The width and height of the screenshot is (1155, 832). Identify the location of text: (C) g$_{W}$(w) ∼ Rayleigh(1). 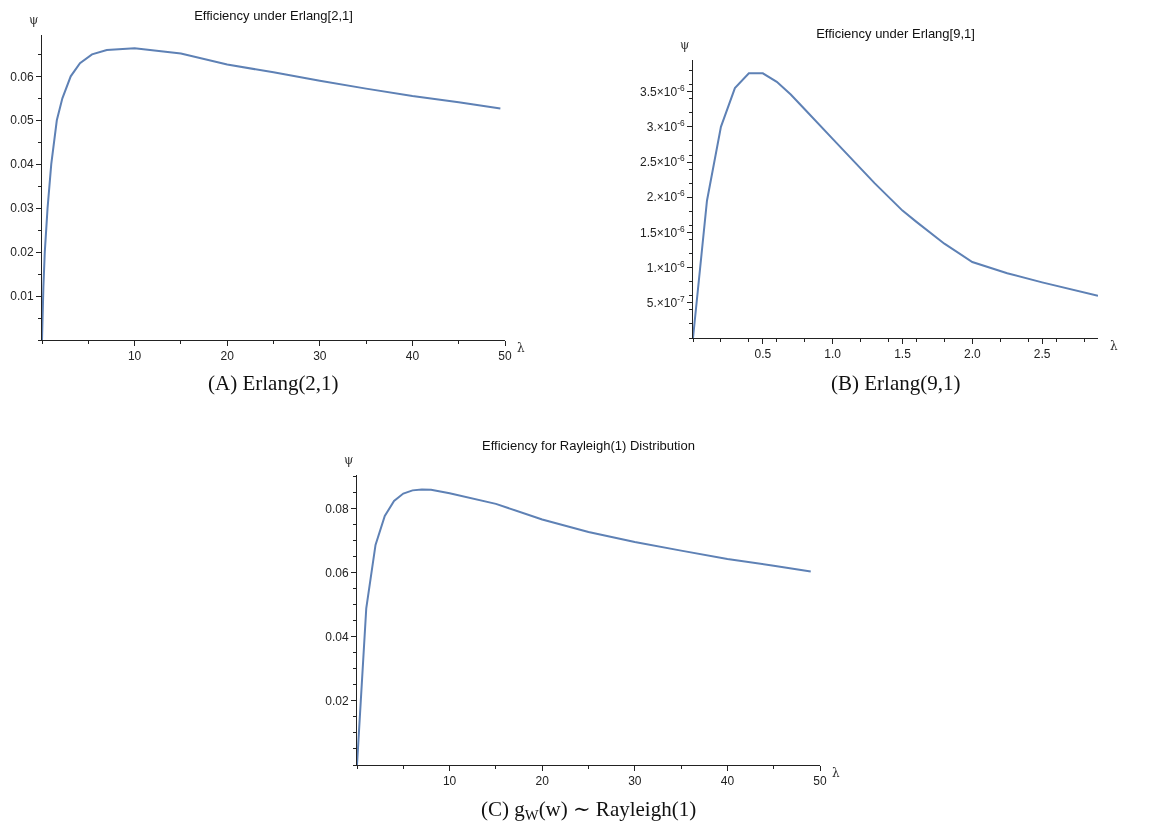
(589, 810).